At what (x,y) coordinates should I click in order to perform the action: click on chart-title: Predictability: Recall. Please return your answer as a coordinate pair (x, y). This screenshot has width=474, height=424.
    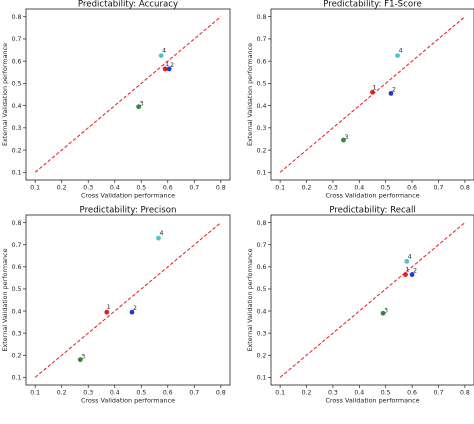
    Looking at the image, I should click on (372, 211).